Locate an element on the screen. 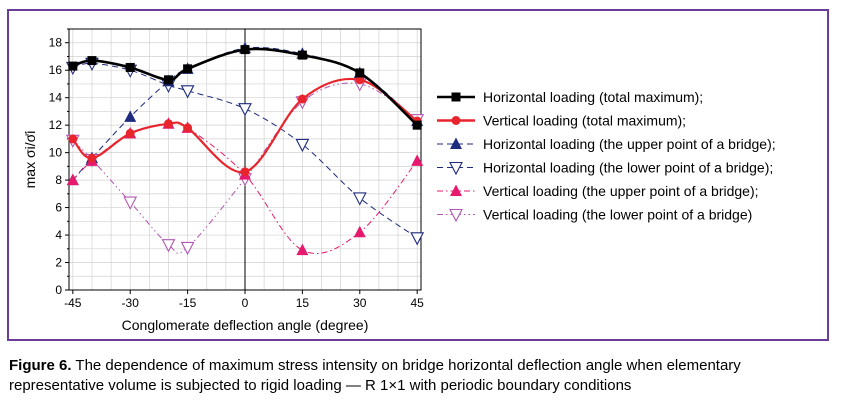  x-tick-label: 15 is located at coordinates (303, 303).